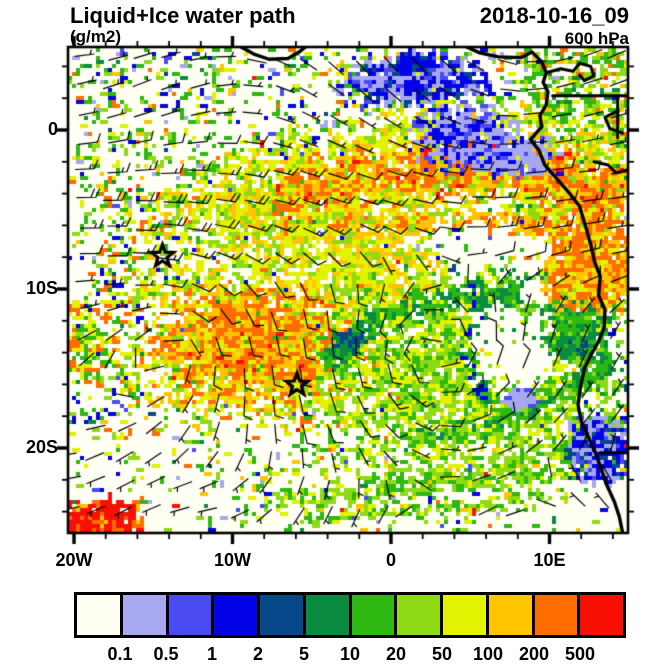 The height and width of the screenshot is (667, 650). What do you see at coordinates (166, 654) in the screenshot?
I see `colorbar-label: 0.5` at bounding box center [166, 654].